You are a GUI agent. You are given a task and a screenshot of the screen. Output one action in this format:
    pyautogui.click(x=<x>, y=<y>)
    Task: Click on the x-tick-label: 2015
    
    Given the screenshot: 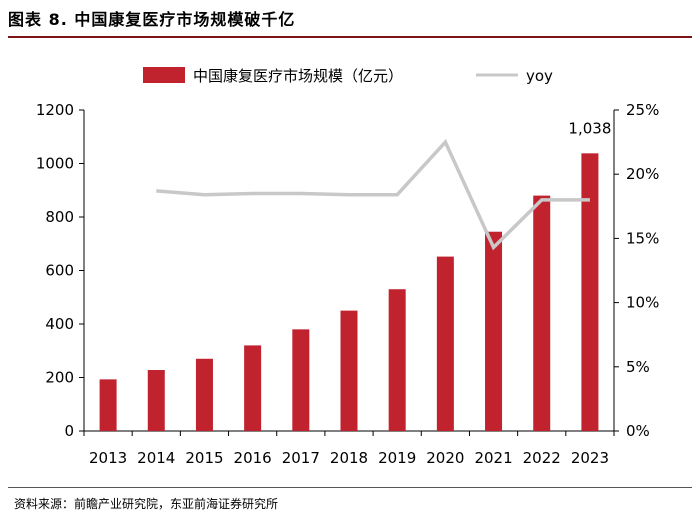 What is the action you would take?
    pyautogui.click(x=204, y=458)
    